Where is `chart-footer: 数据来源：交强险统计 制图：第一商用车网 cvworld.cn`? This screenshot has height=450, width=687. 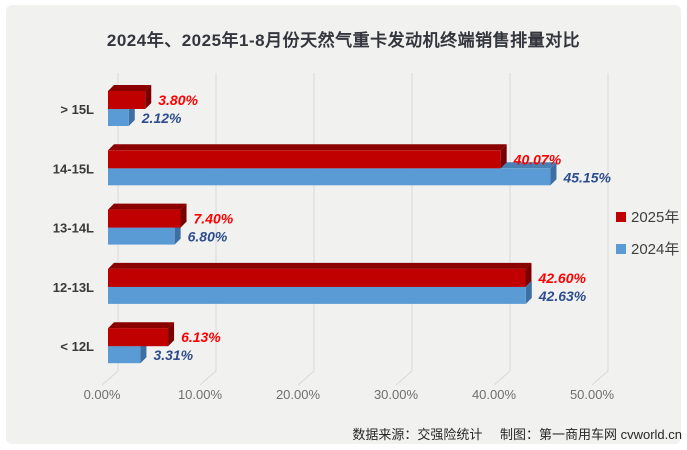
chart-footer: 数据来源：交强险统计 制图：第一商用车网 cvworld.cn is located at coordinates (517, 433).